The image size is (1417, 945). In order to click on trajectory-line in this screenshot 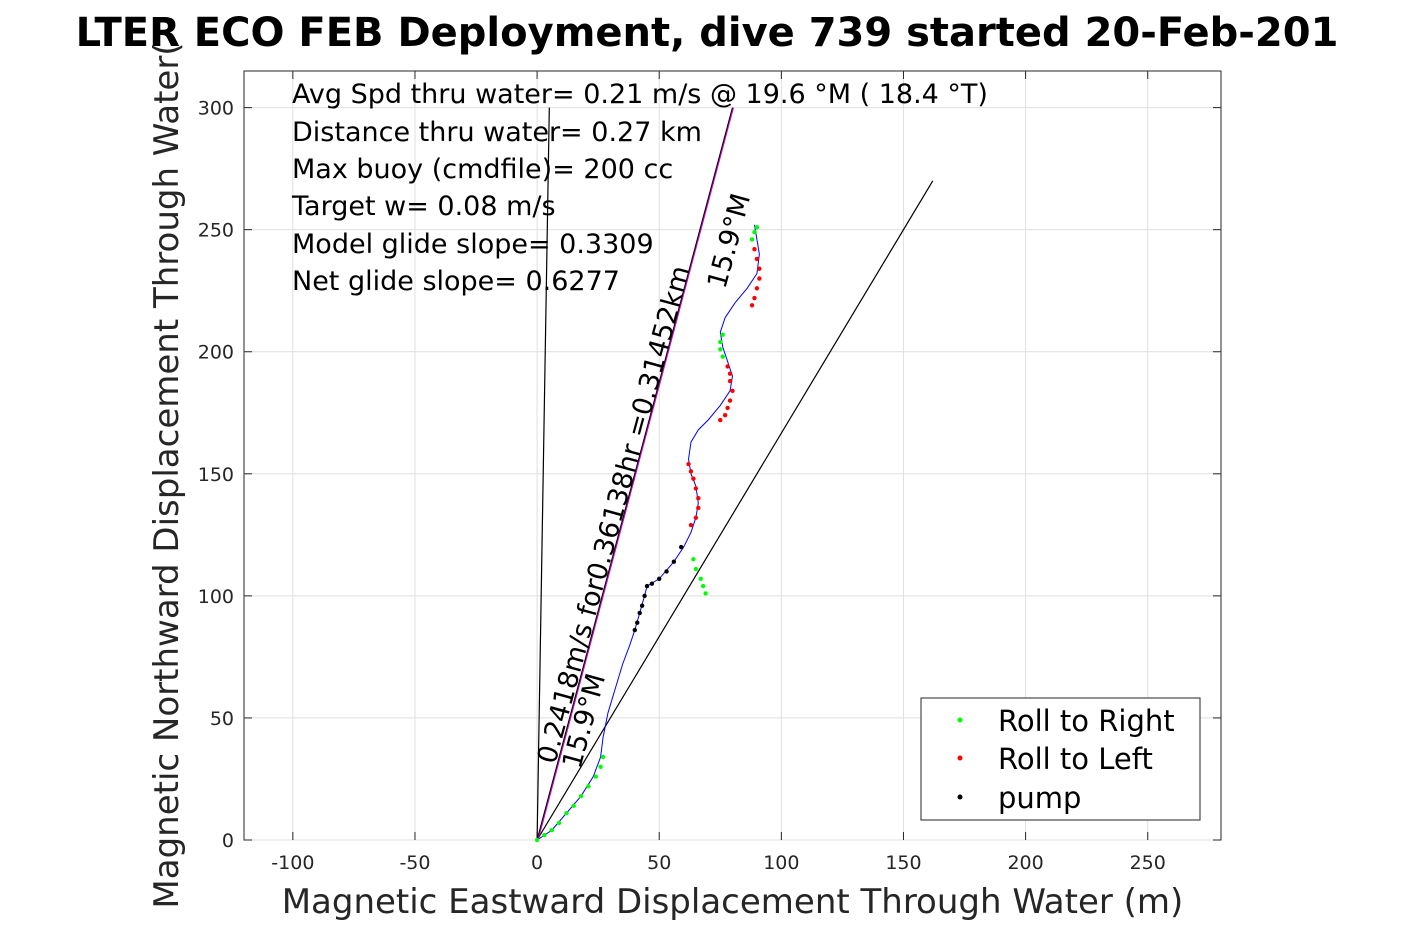, I will do `click(648, 532)`.